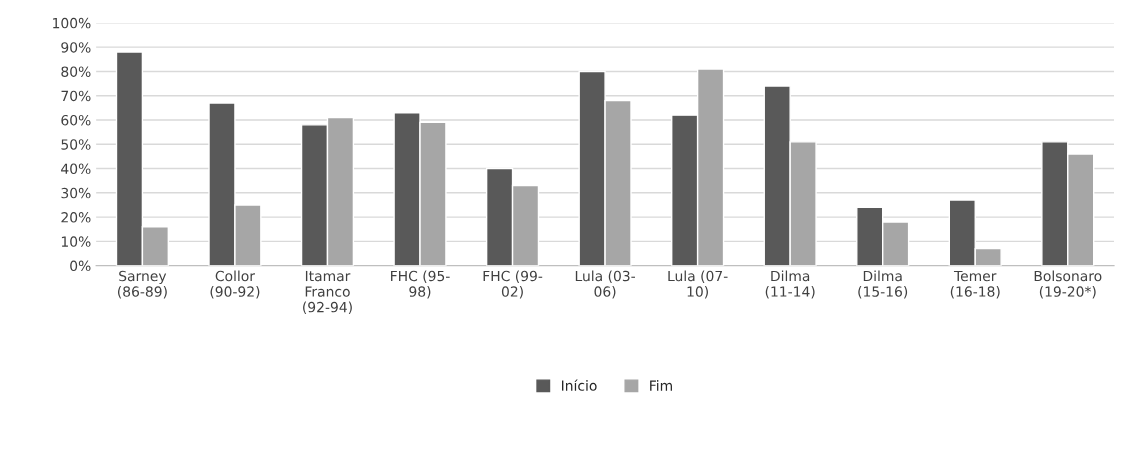 The height and width of the screenshot is (458, 1131). What do you see at coordinates (883, 284) in the screenshot?
I see `x-tick-label: Dilma (15-16)` at bounding box center [883, 284].